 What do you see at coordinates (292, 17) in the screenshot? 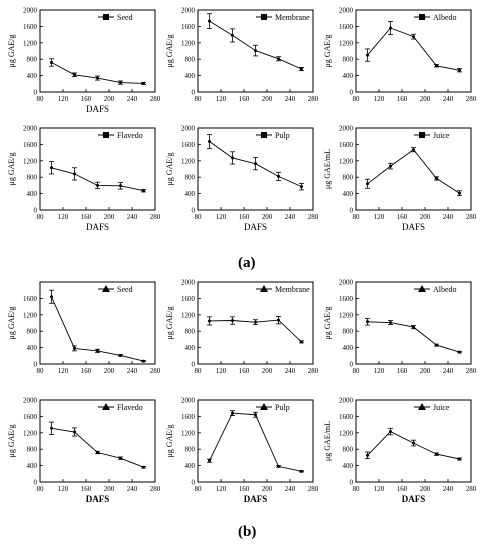
I see `legend-label: Membrane` at bounding box center [292, 17].